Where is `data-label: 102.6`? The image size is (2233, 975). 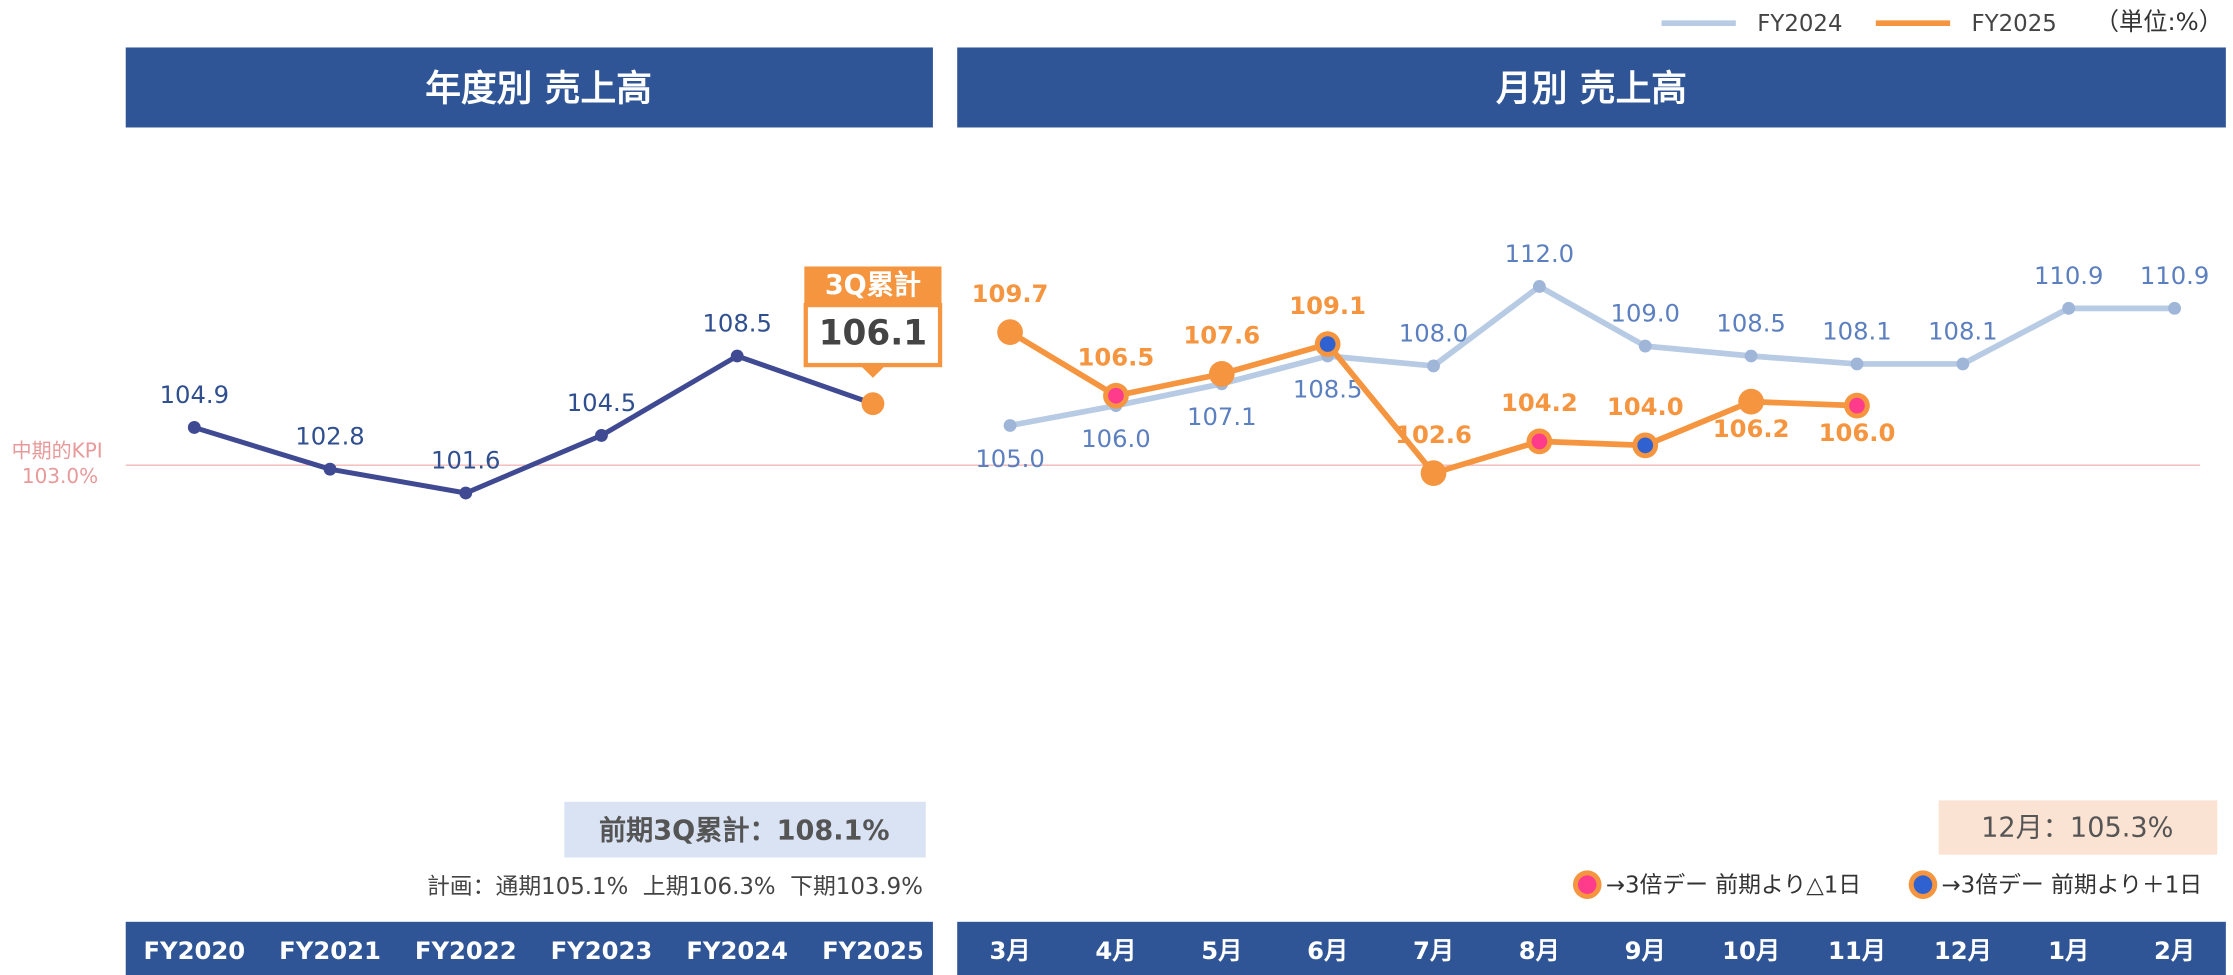 data-label: 102.6 is located at coordinates (1433, 434).